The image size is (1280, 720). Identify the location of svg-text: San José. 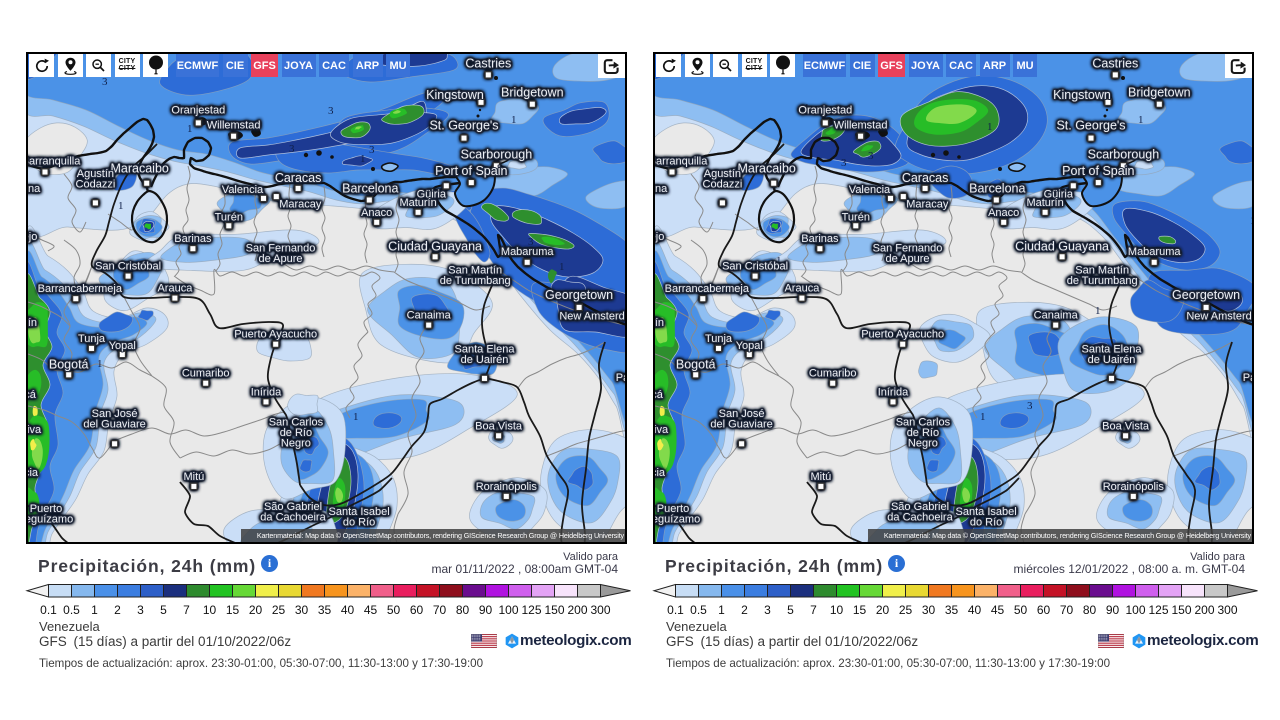
(115, 414).